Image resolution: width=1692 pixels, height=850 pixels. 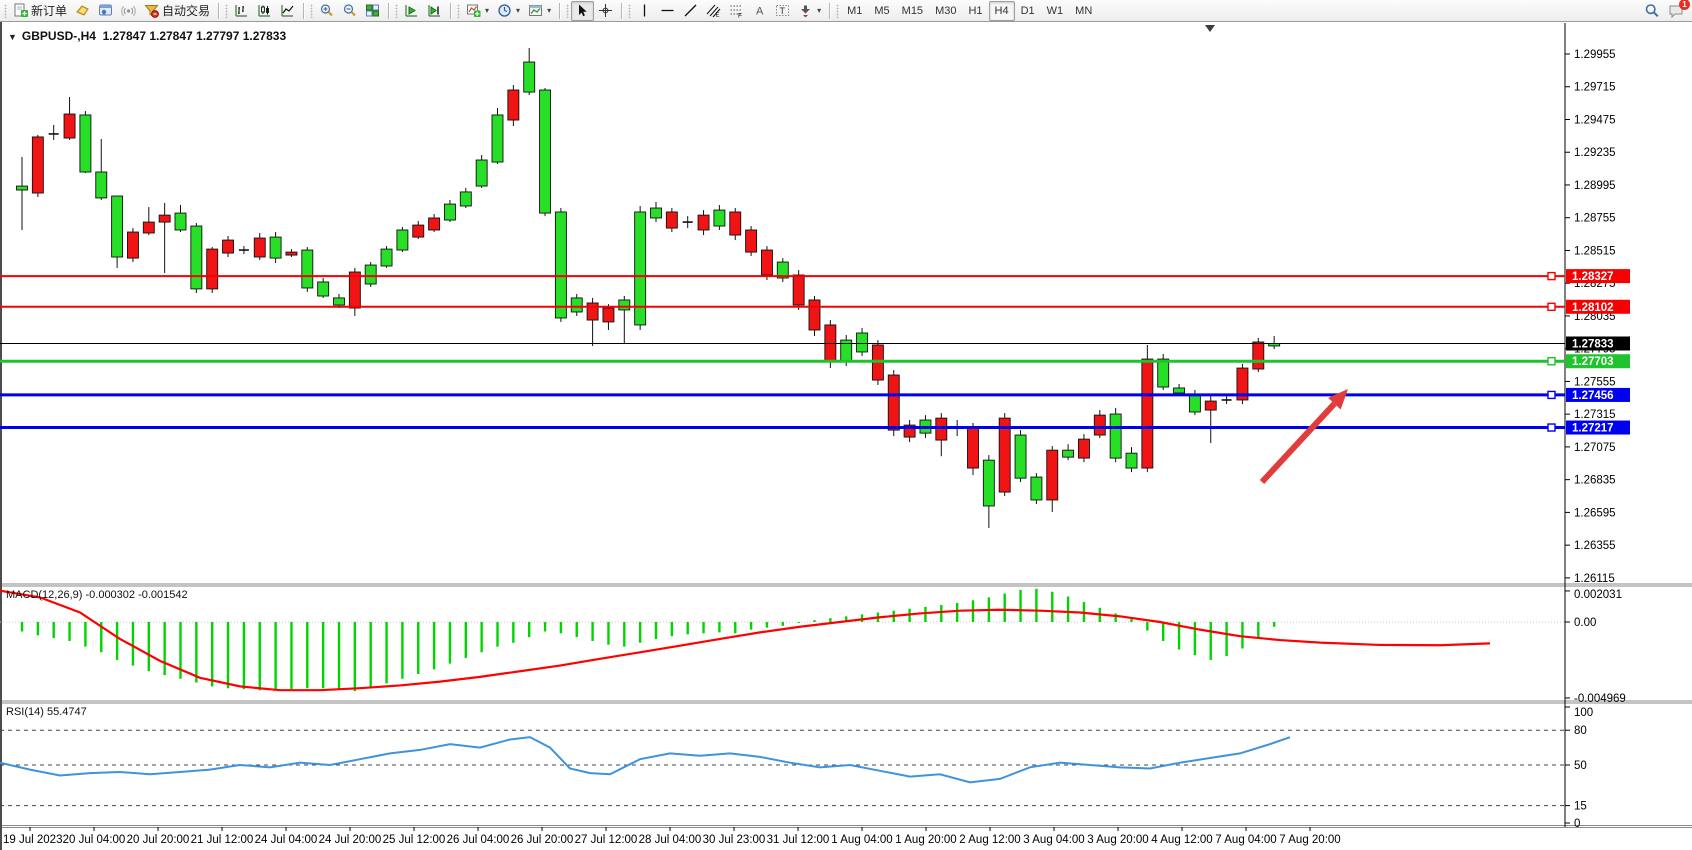 I want to click on candlestick-chart-button, so click(x=264, y=11).